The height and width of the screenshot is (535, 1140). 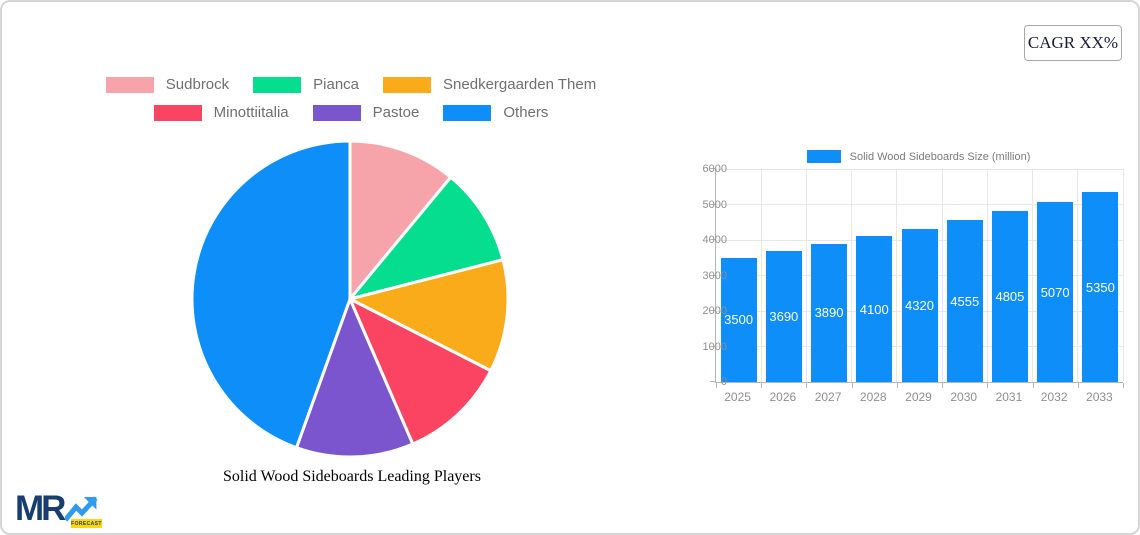 I want to click on bar-value-label: 4320, so click(x=919, y=305).